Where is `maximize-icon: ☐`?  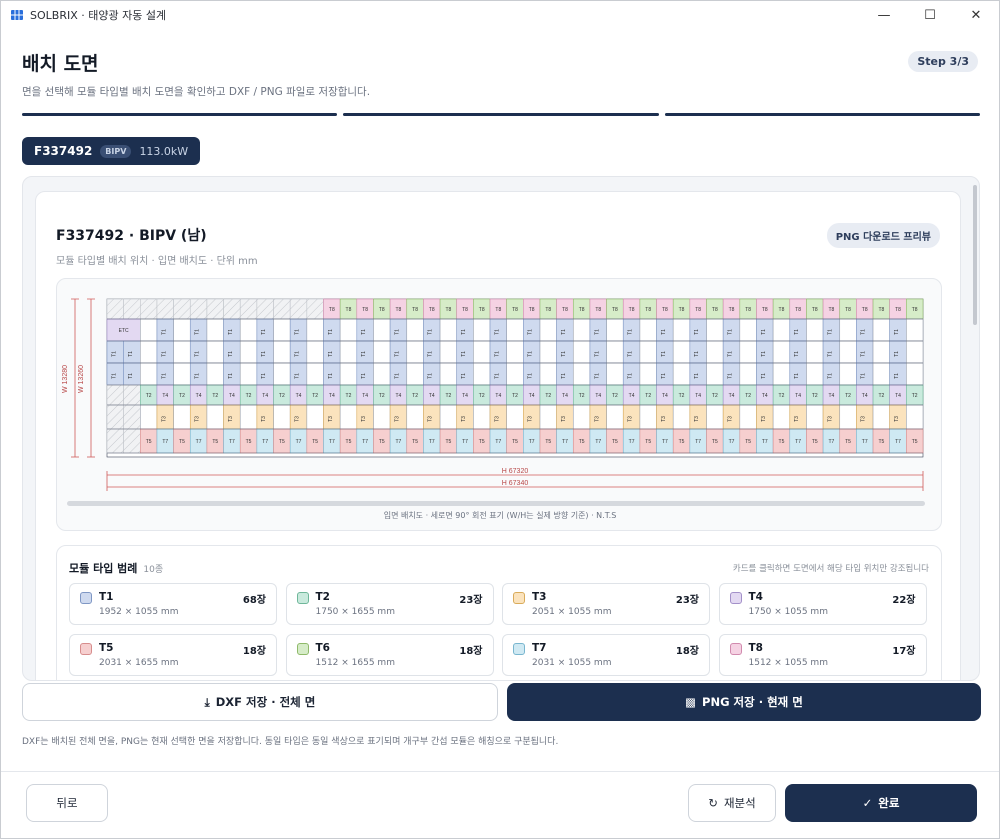
maximize-icon: ☐ is located at coordinates (930, 15).